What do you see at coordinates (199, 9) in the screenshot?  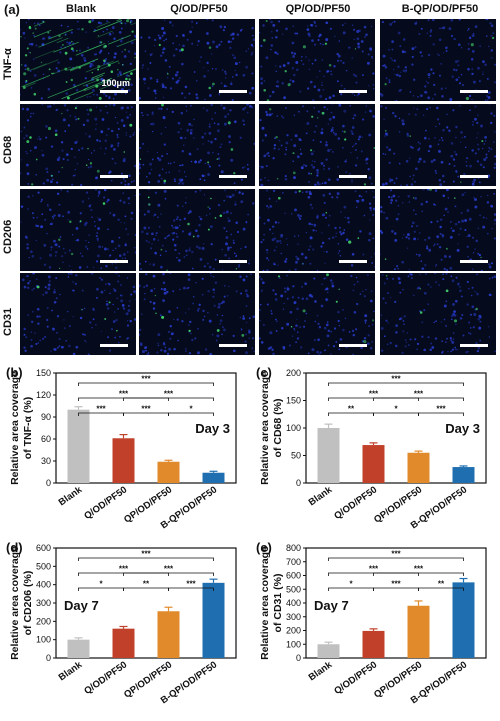 I see `column-header-q-od-pf50: Q/OD/PF50` at bounding box center [199, 9].